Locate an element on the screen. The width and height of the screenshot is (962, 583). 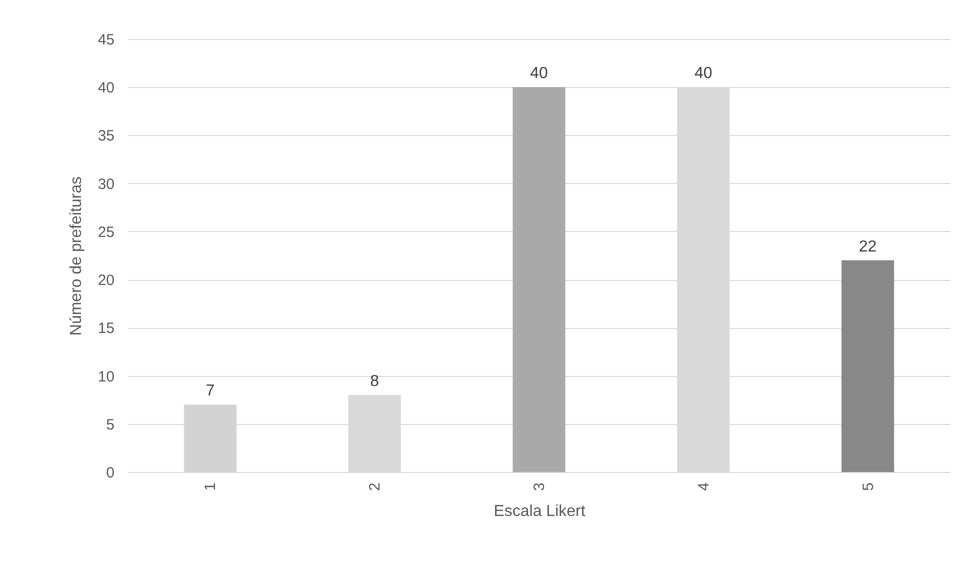
y-tick-label: 15 is located at coordinates (106, 329).